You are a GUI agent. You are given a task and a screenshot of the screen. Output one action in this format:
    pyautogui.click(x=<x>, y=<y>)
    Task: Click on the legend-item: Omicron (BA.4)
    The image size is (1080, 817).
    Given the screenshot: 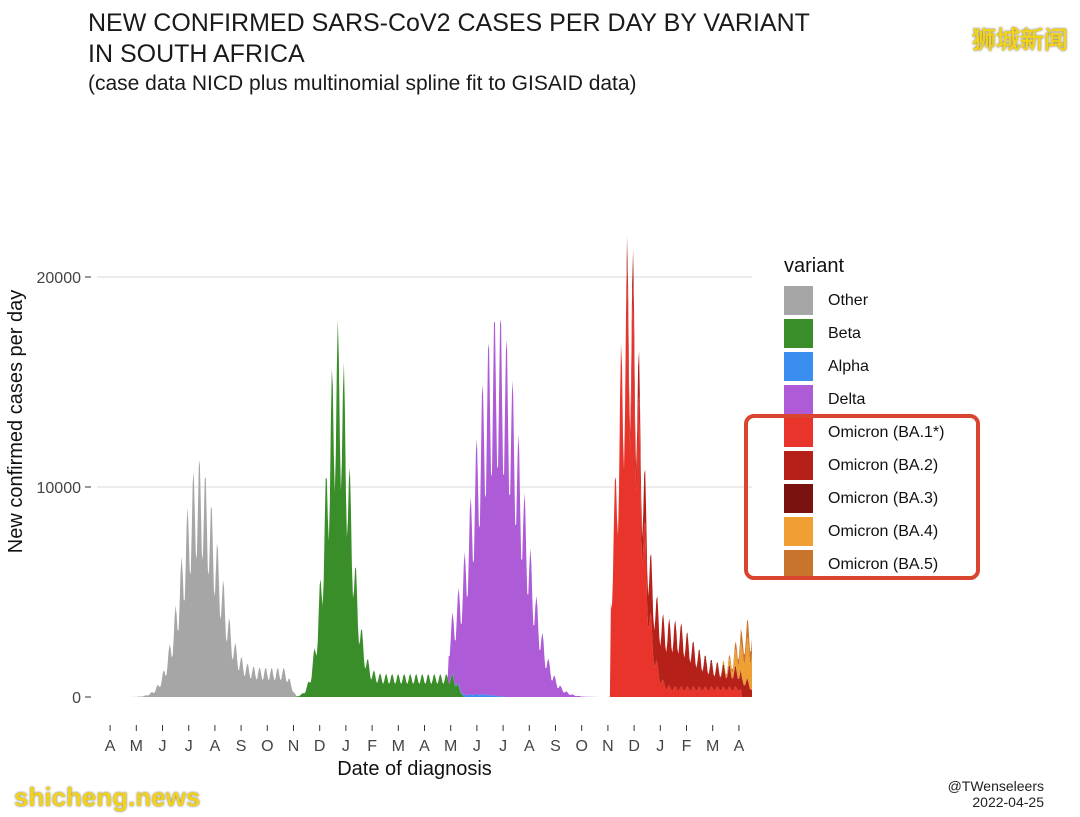 What is the action you would take?
    pyautogui.click(x=864, y=531)
    